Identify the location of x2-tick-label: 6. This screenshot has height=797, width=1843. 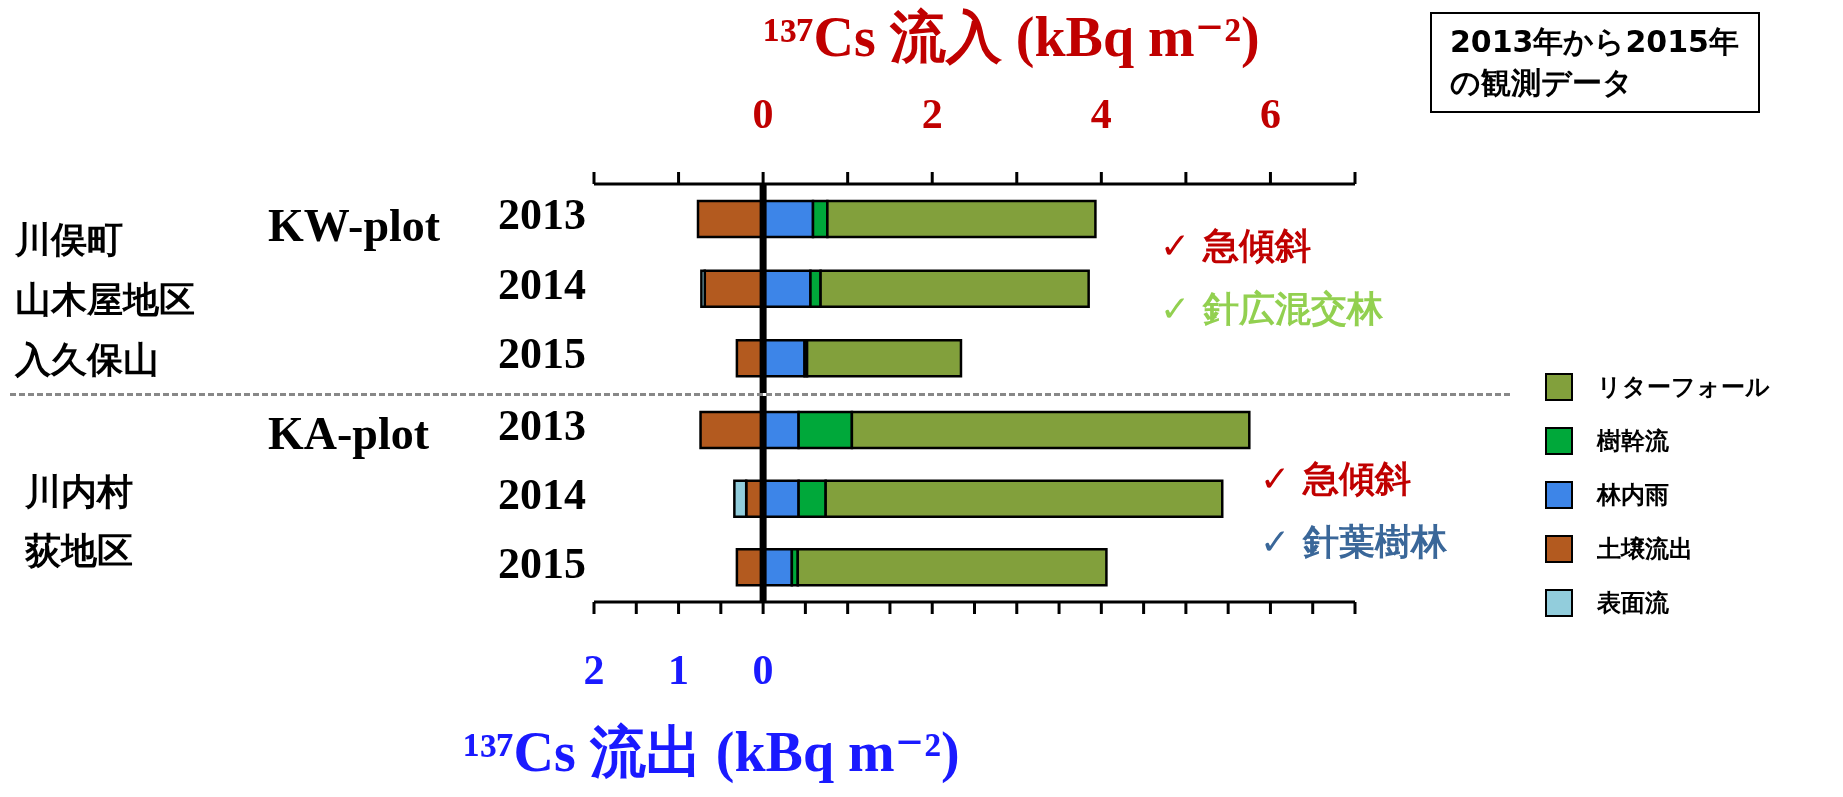
(1270, 113).